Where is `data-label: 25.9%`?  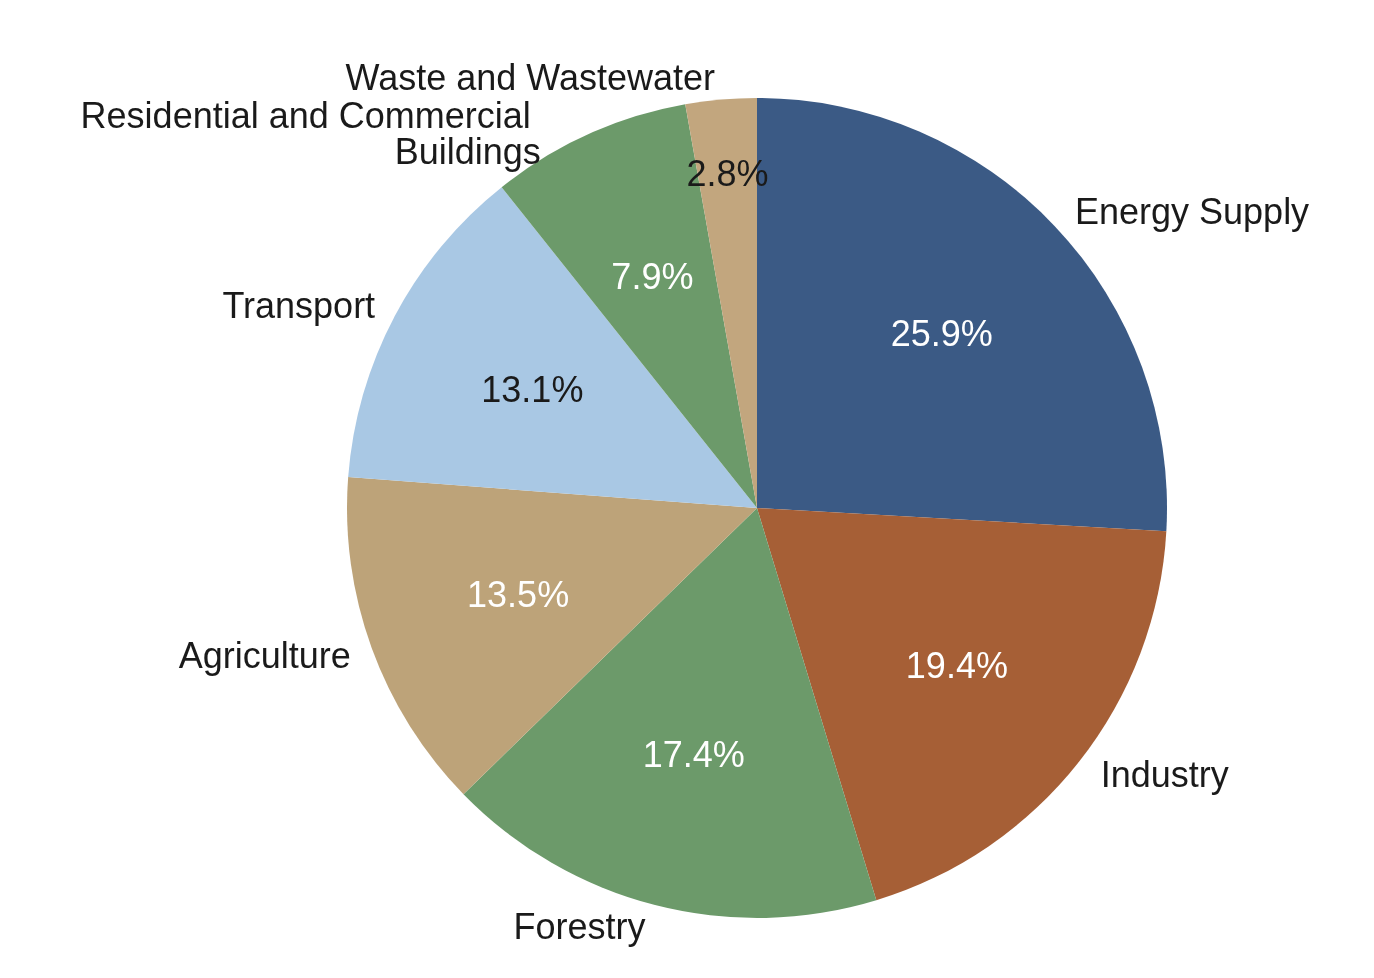 data-label: 25.9% is located at coordinates (941, 333).